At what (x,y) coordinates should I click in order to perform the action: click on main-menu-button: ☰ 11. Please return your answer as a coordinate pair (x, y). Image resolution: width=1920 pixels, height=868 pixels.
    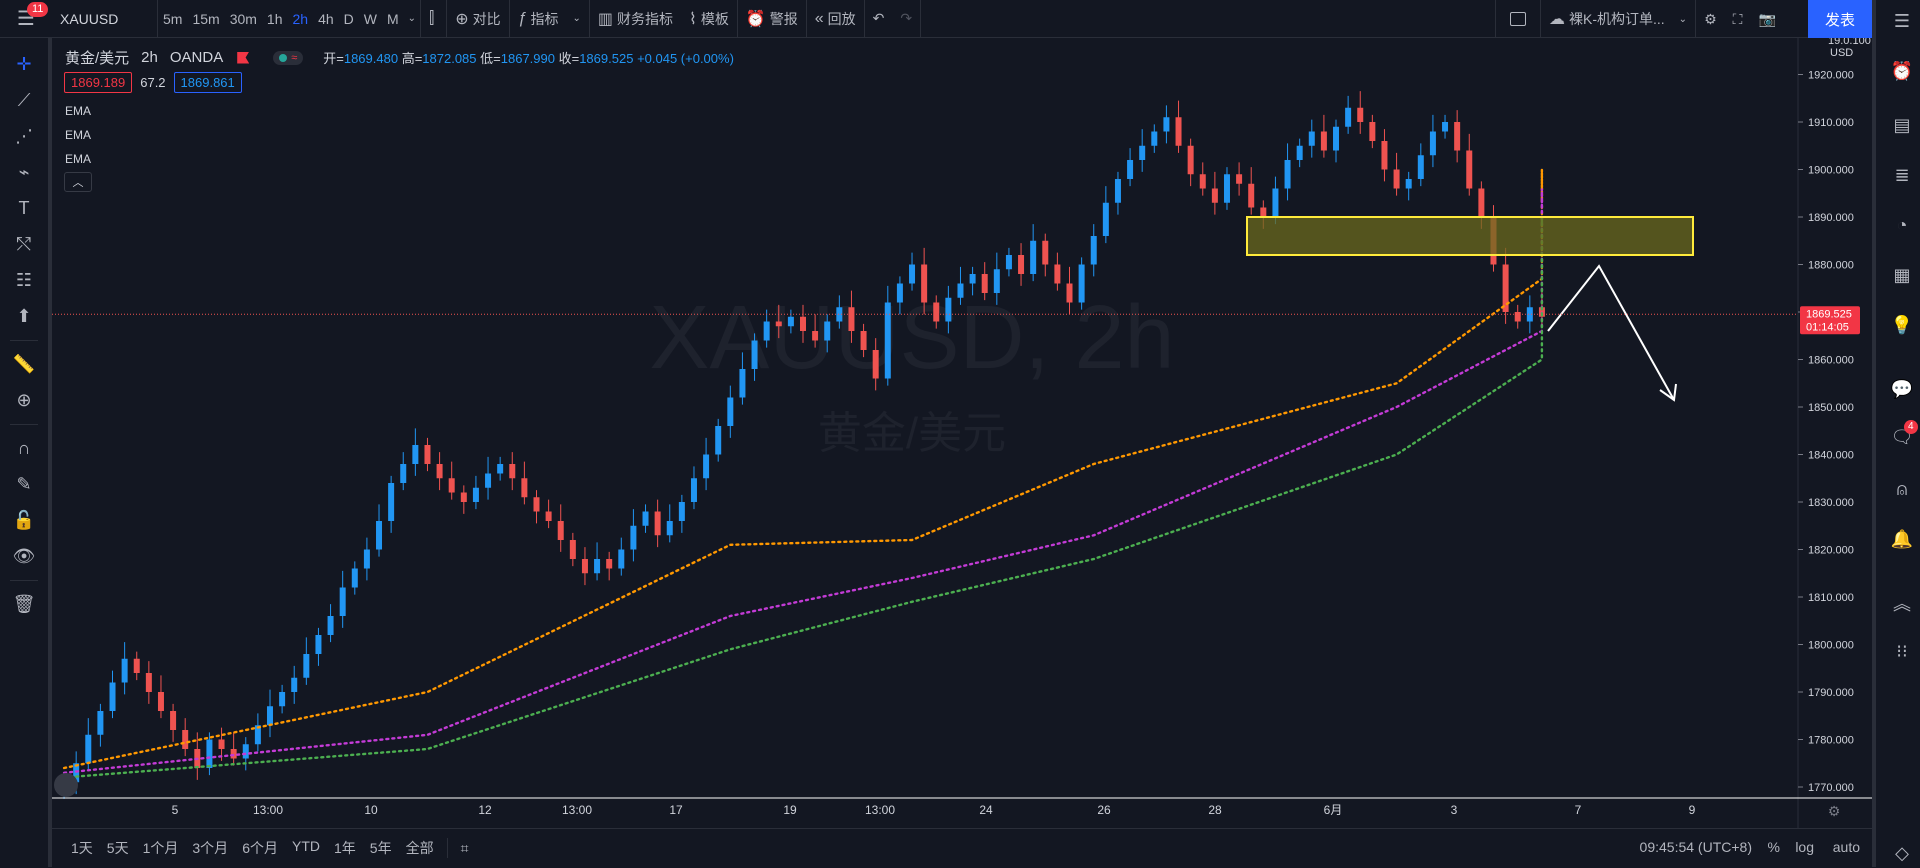
    Looking at the image, I should click on (26, 19).